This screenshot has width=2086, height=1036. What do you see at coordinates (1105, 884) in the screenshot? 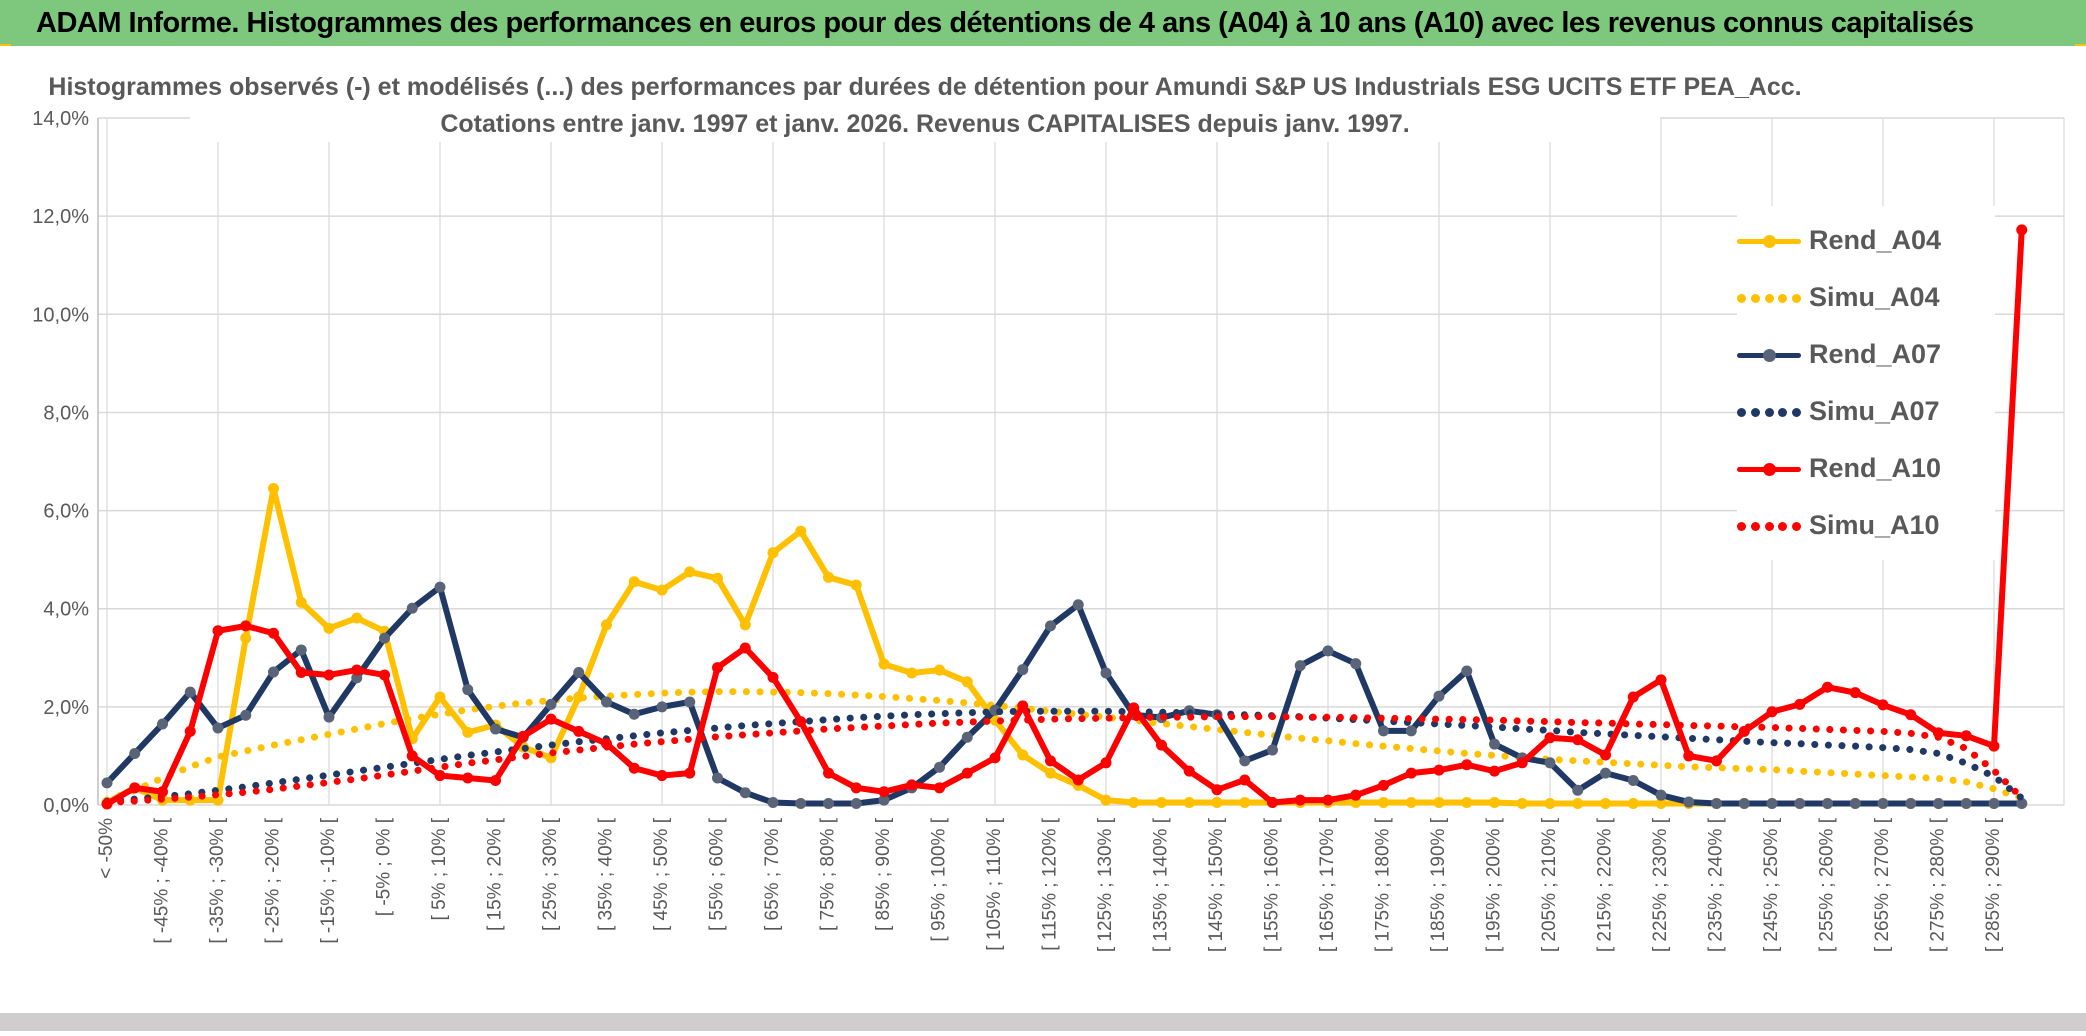
I see `x-axis-tick-label: [ 125% ; 130% [` at bounding box center [1105, 884].